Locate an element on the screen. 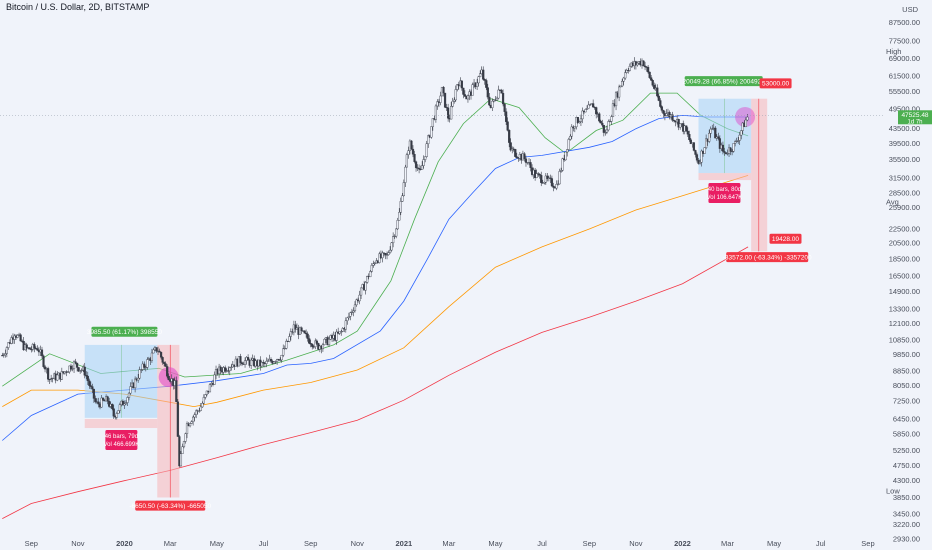  stats-2020-line1: 46 bars, 79d is located at coordinates (121, 437).